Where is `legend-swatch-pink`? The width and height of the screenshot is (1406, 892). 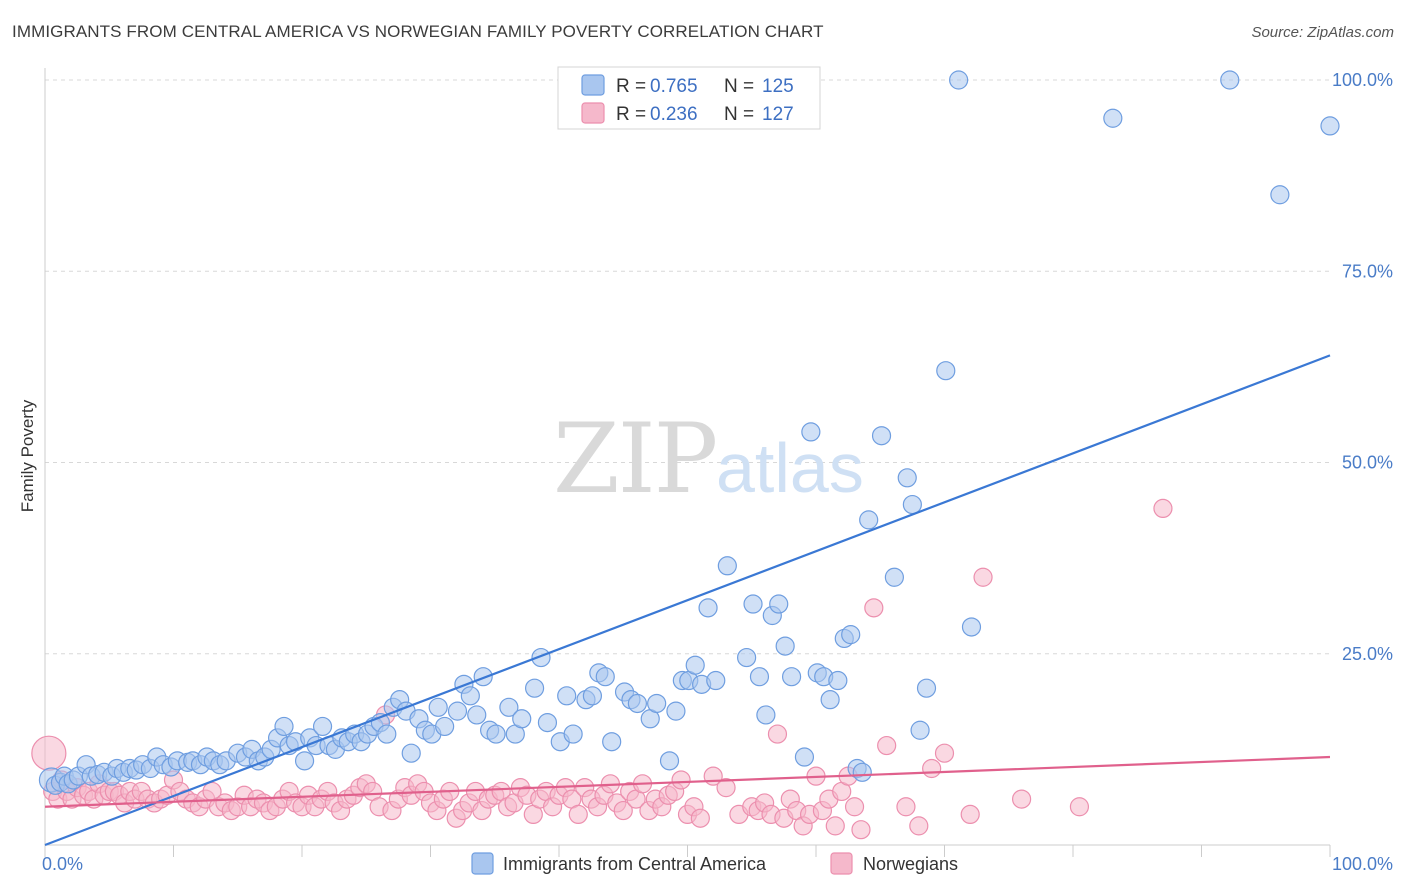
legend-swatch-pink is located at coordinates (593, 113).